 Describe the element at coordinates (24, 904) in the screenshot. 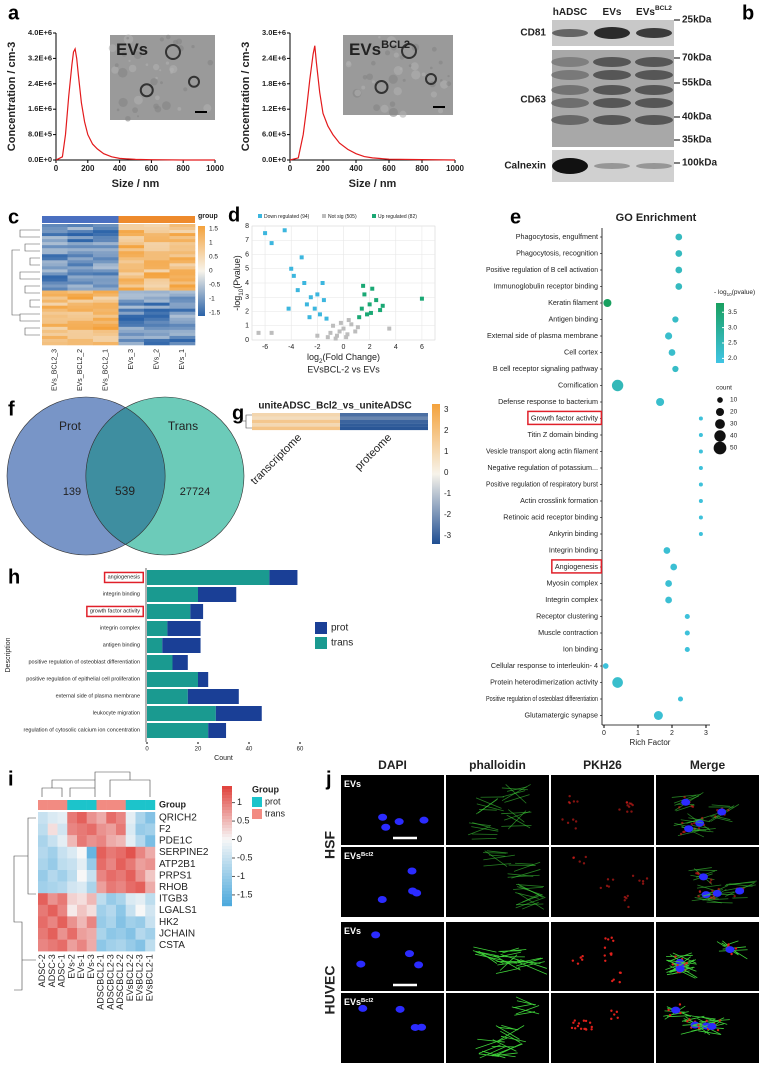

I see `dendrogram` at that location.